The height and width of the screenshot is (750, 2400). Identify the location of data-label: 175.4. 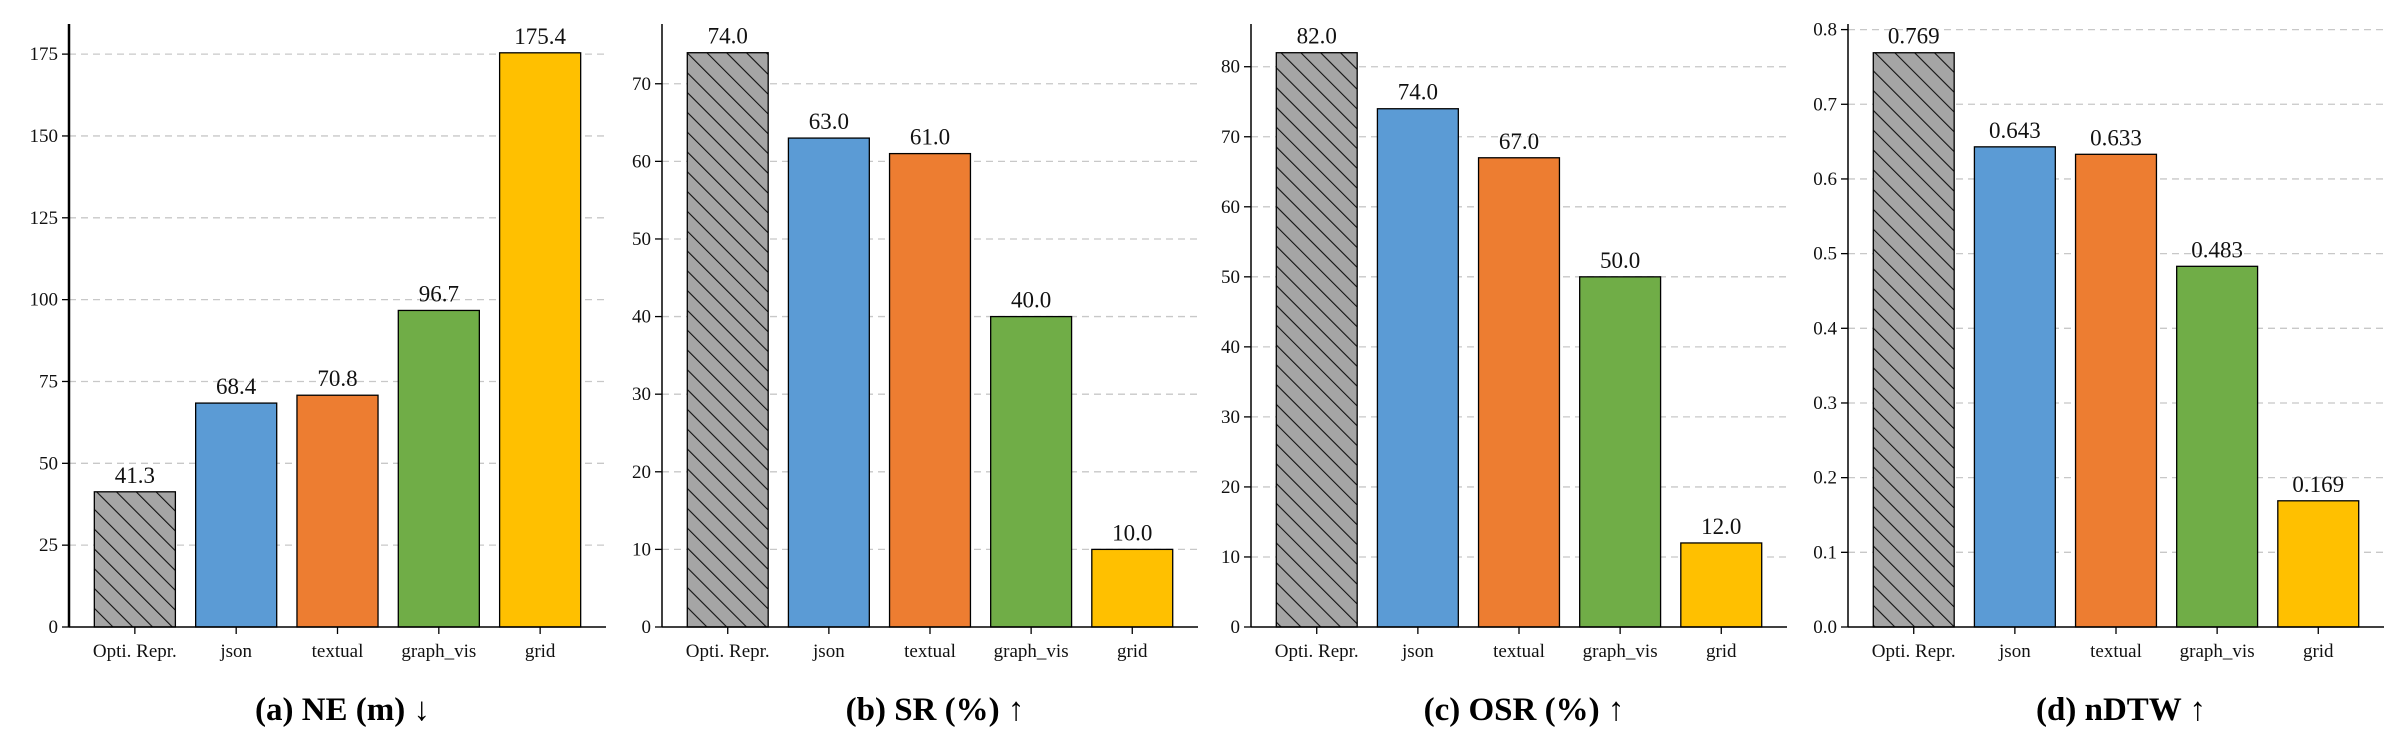
(540, 36).